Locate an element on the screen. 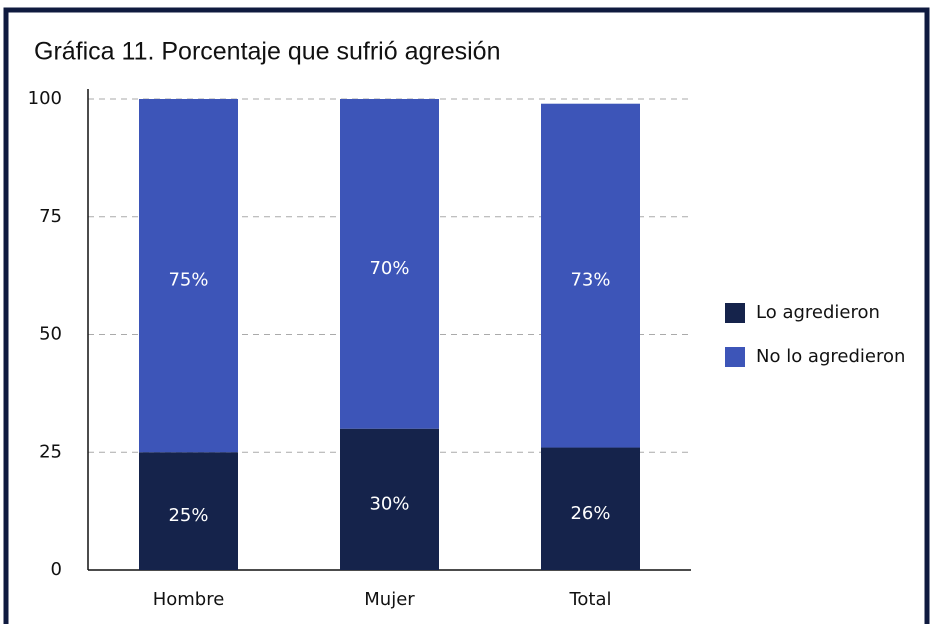 This screenshot has width=933, height=624. data-label: 26% is located at coordinates (590, 513).